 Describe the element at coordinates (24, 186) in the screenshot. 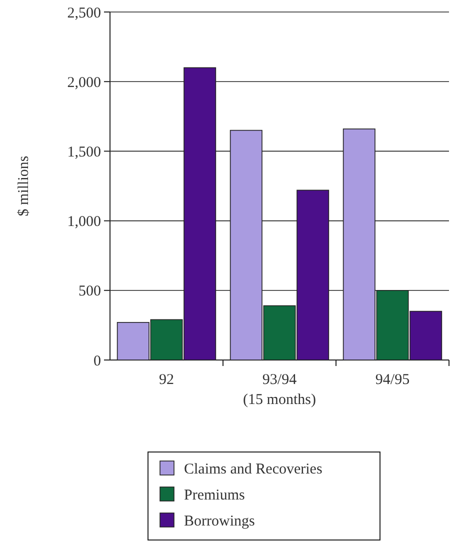

I see `y-axis-title: $ millions` at that location.